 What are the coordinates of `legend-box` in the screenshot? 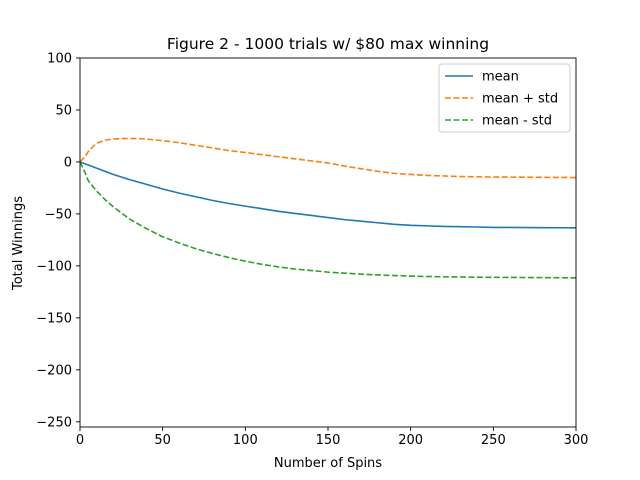 It's located at (504, 98).